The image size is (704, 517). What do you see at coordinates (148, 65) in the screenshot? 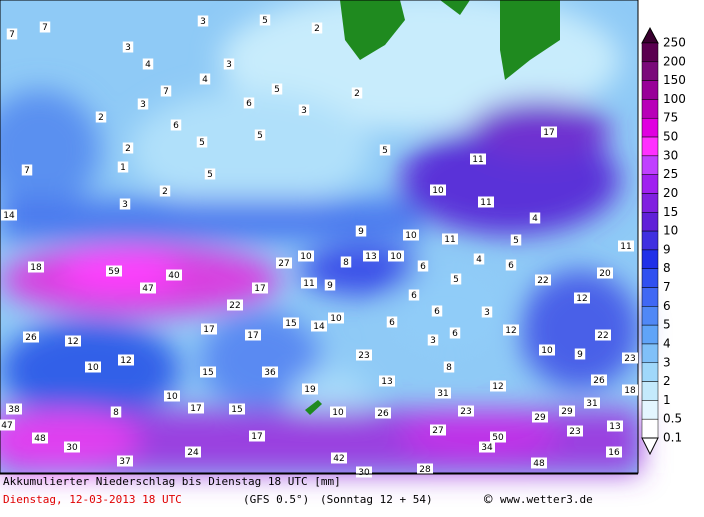
I see `map-label: 4` at bounding box center [148, 65].